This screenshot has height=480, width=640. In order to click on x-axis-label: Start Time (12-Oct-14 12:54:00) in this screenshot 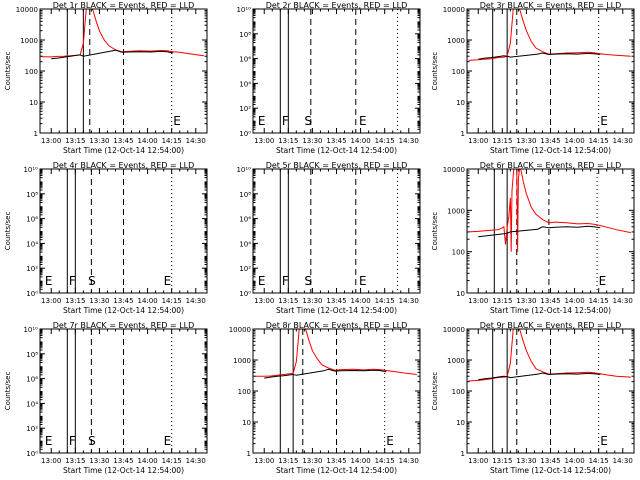, I will do `click(336, 310)`.